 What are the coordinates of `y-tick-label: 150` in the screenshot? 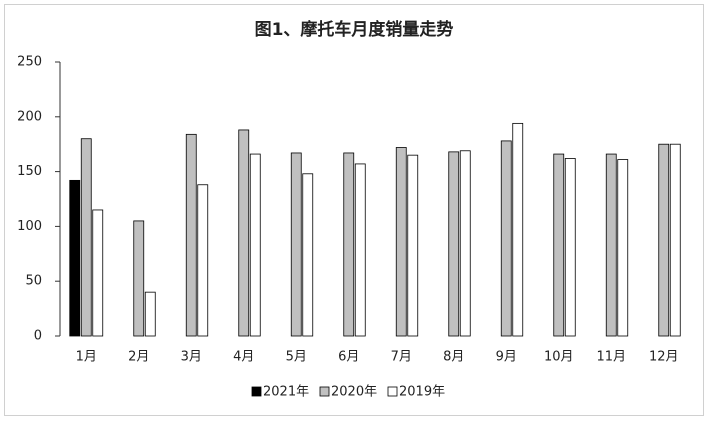 It's located at (29, 171).